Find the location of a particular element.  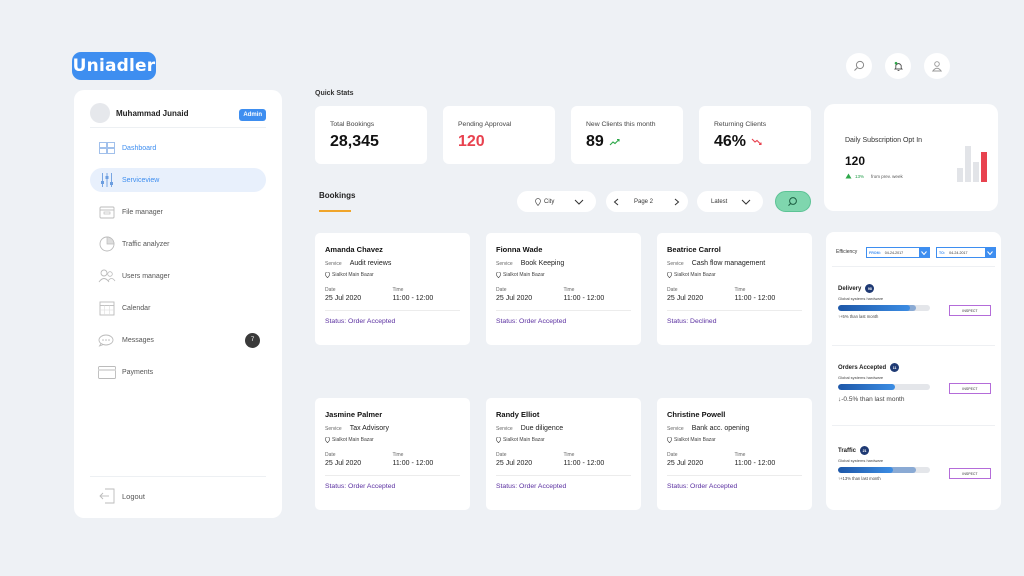

subscription-change: 13% from prev. week is located at coordinates (874, 176).